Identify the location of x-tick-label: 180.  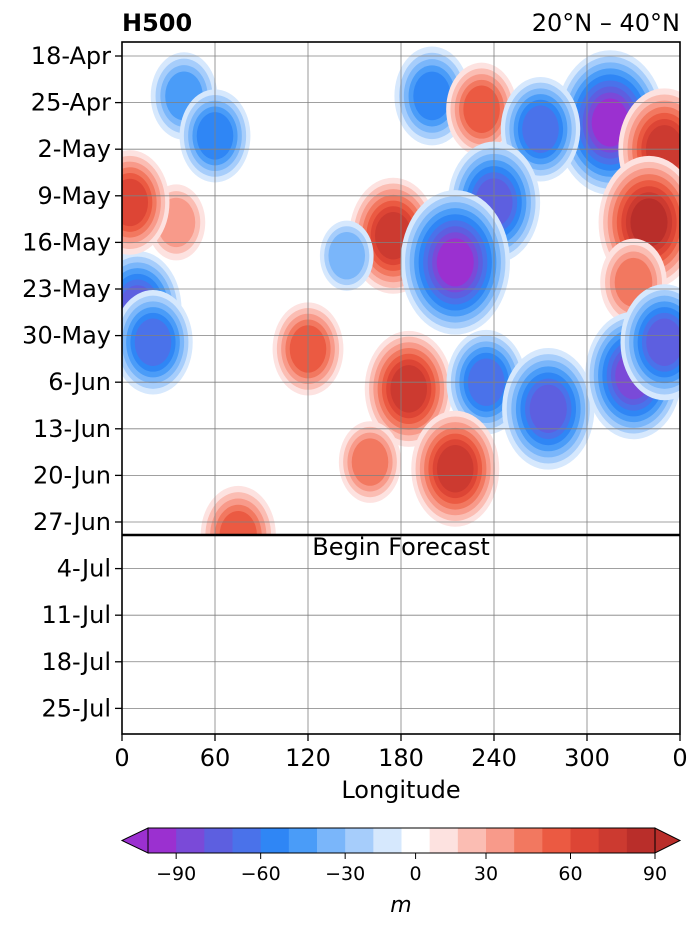
(401, 758).